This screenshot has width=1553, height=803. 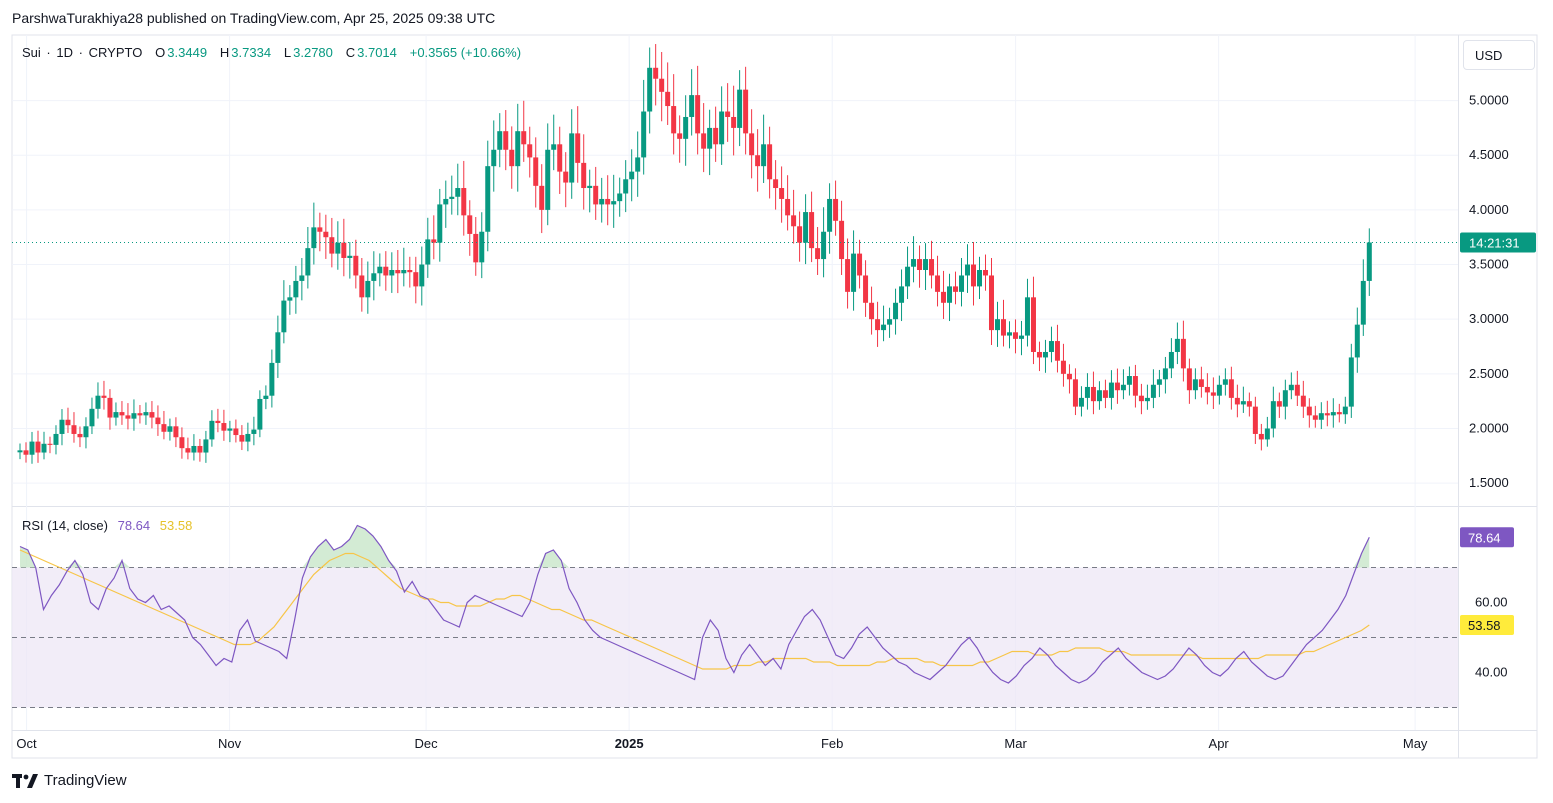 I want to click on time-tick-label: Nov, so click(x=230, y=743).